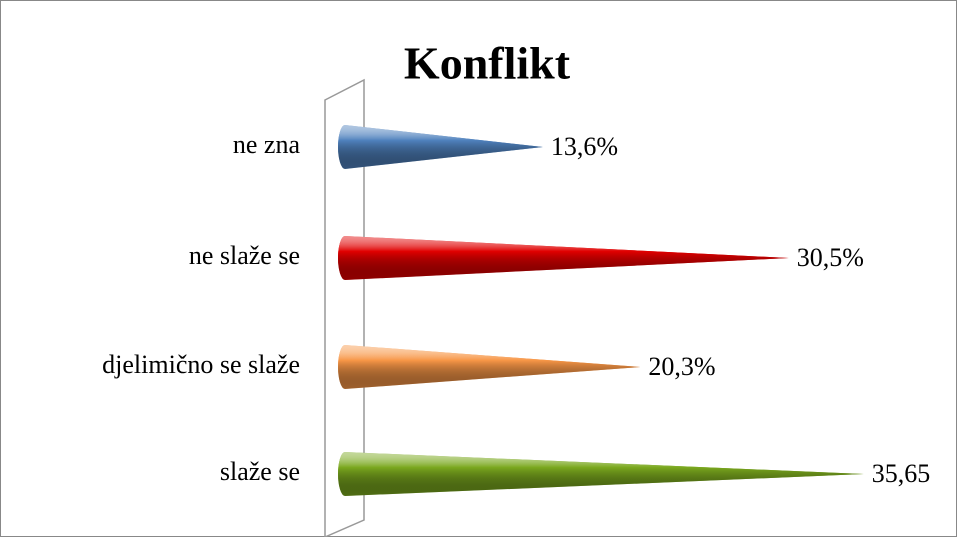 The width and height of the screenshot is (957, 537). I want to click on value-label: 13,6%, so click(584, 146).